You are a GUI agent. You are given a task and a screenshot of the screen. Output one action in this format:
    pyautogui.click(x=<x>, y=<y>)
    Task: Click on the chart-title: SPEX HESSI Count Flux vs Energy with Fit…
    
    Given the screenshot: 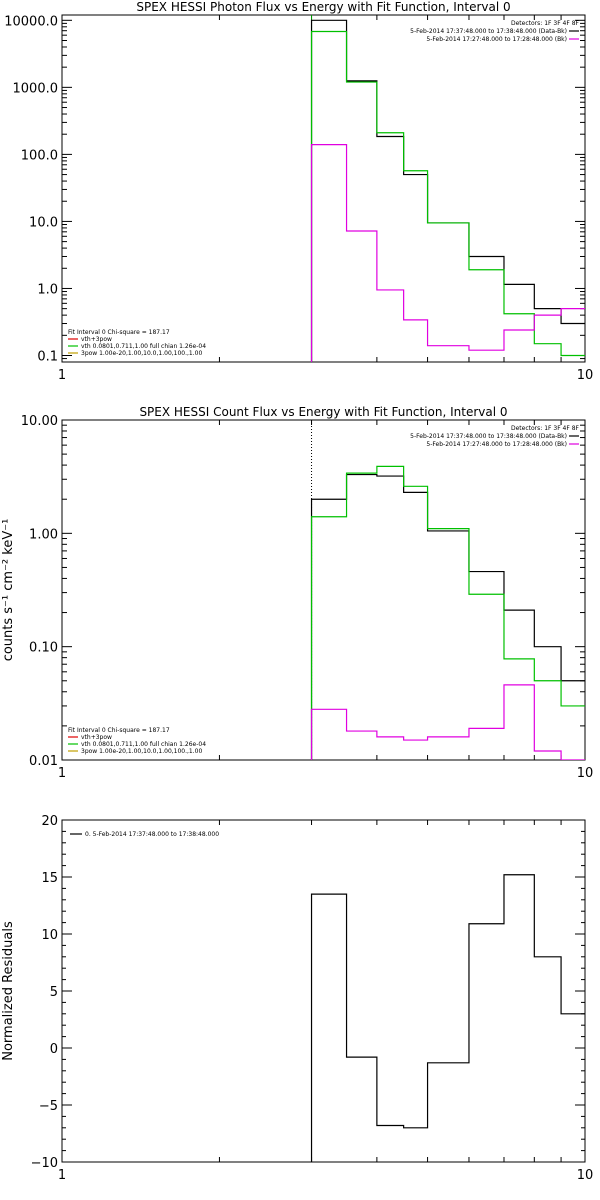 What is the action you would take?
    pyautogui.click(x=323, y=412)
    